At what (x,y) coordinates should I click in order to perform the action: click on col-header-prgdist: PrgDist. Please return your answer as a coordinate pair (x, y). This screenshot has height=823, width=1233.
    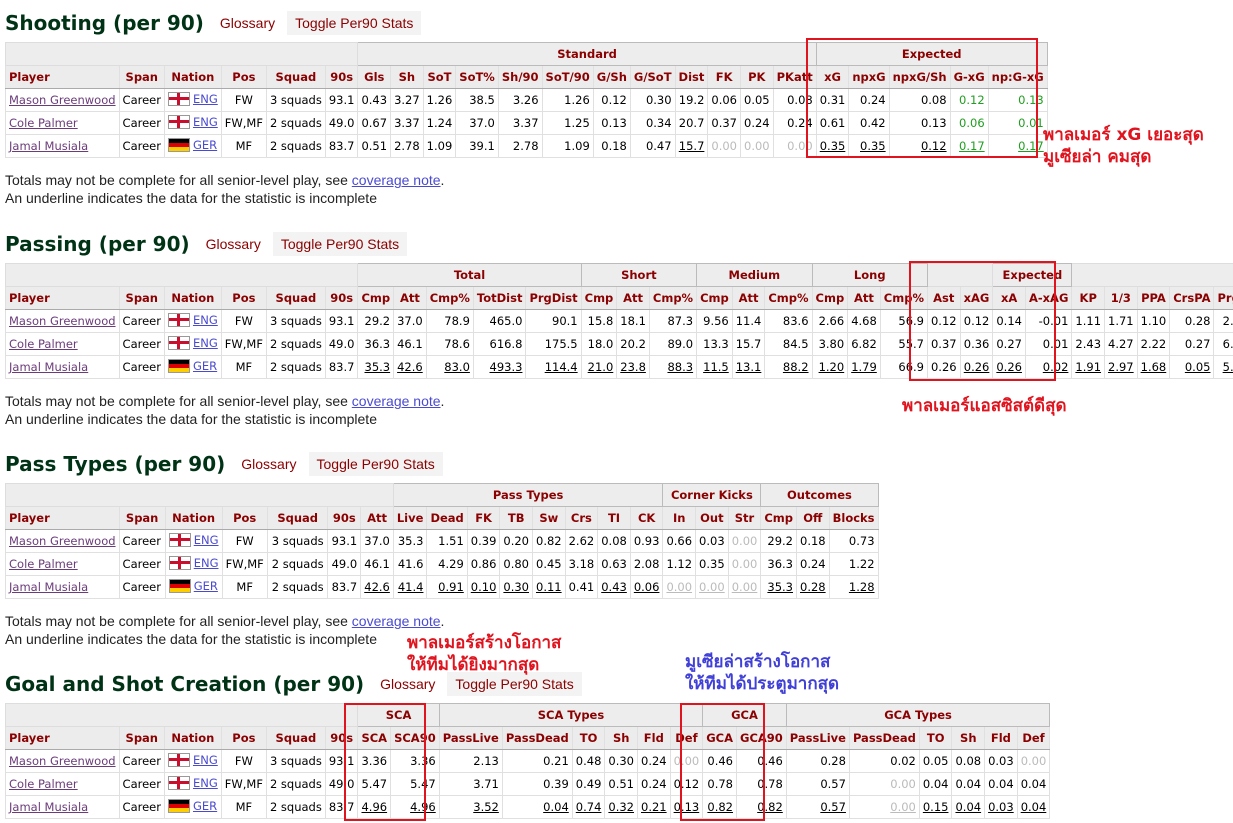
    Looking at the image, I should click on (553, 298).